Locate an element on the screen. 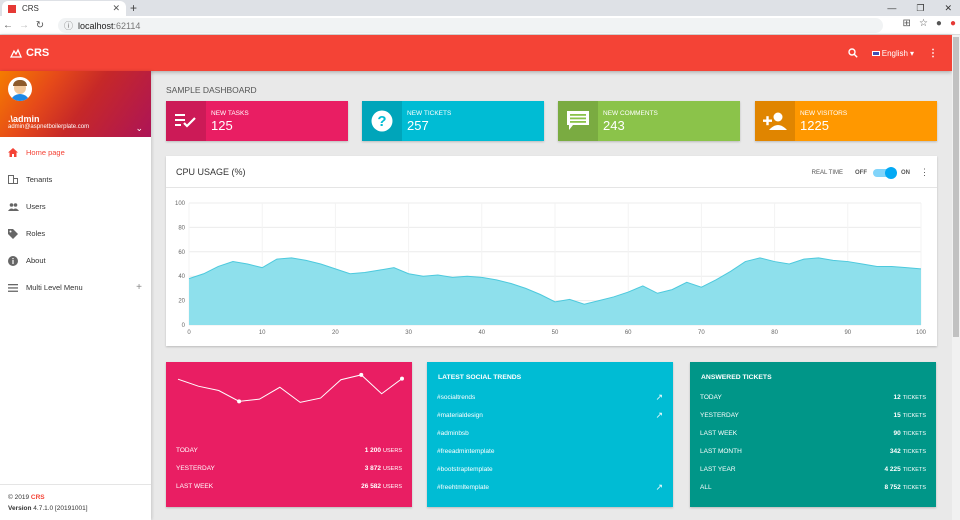 This screenshot has height=520, width=960. x-tick-label: 60 is located at coordinates (628, 333).